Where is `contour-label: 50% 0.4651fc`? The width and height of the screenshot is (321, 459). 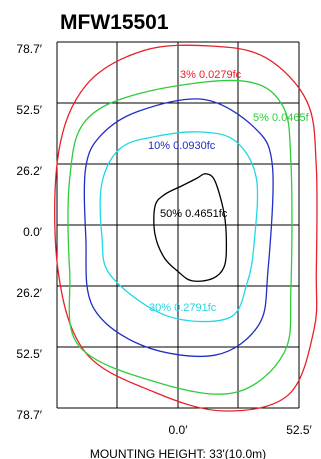
contour-label: 50% 0.4651fc is located at coordinates (194, 214).